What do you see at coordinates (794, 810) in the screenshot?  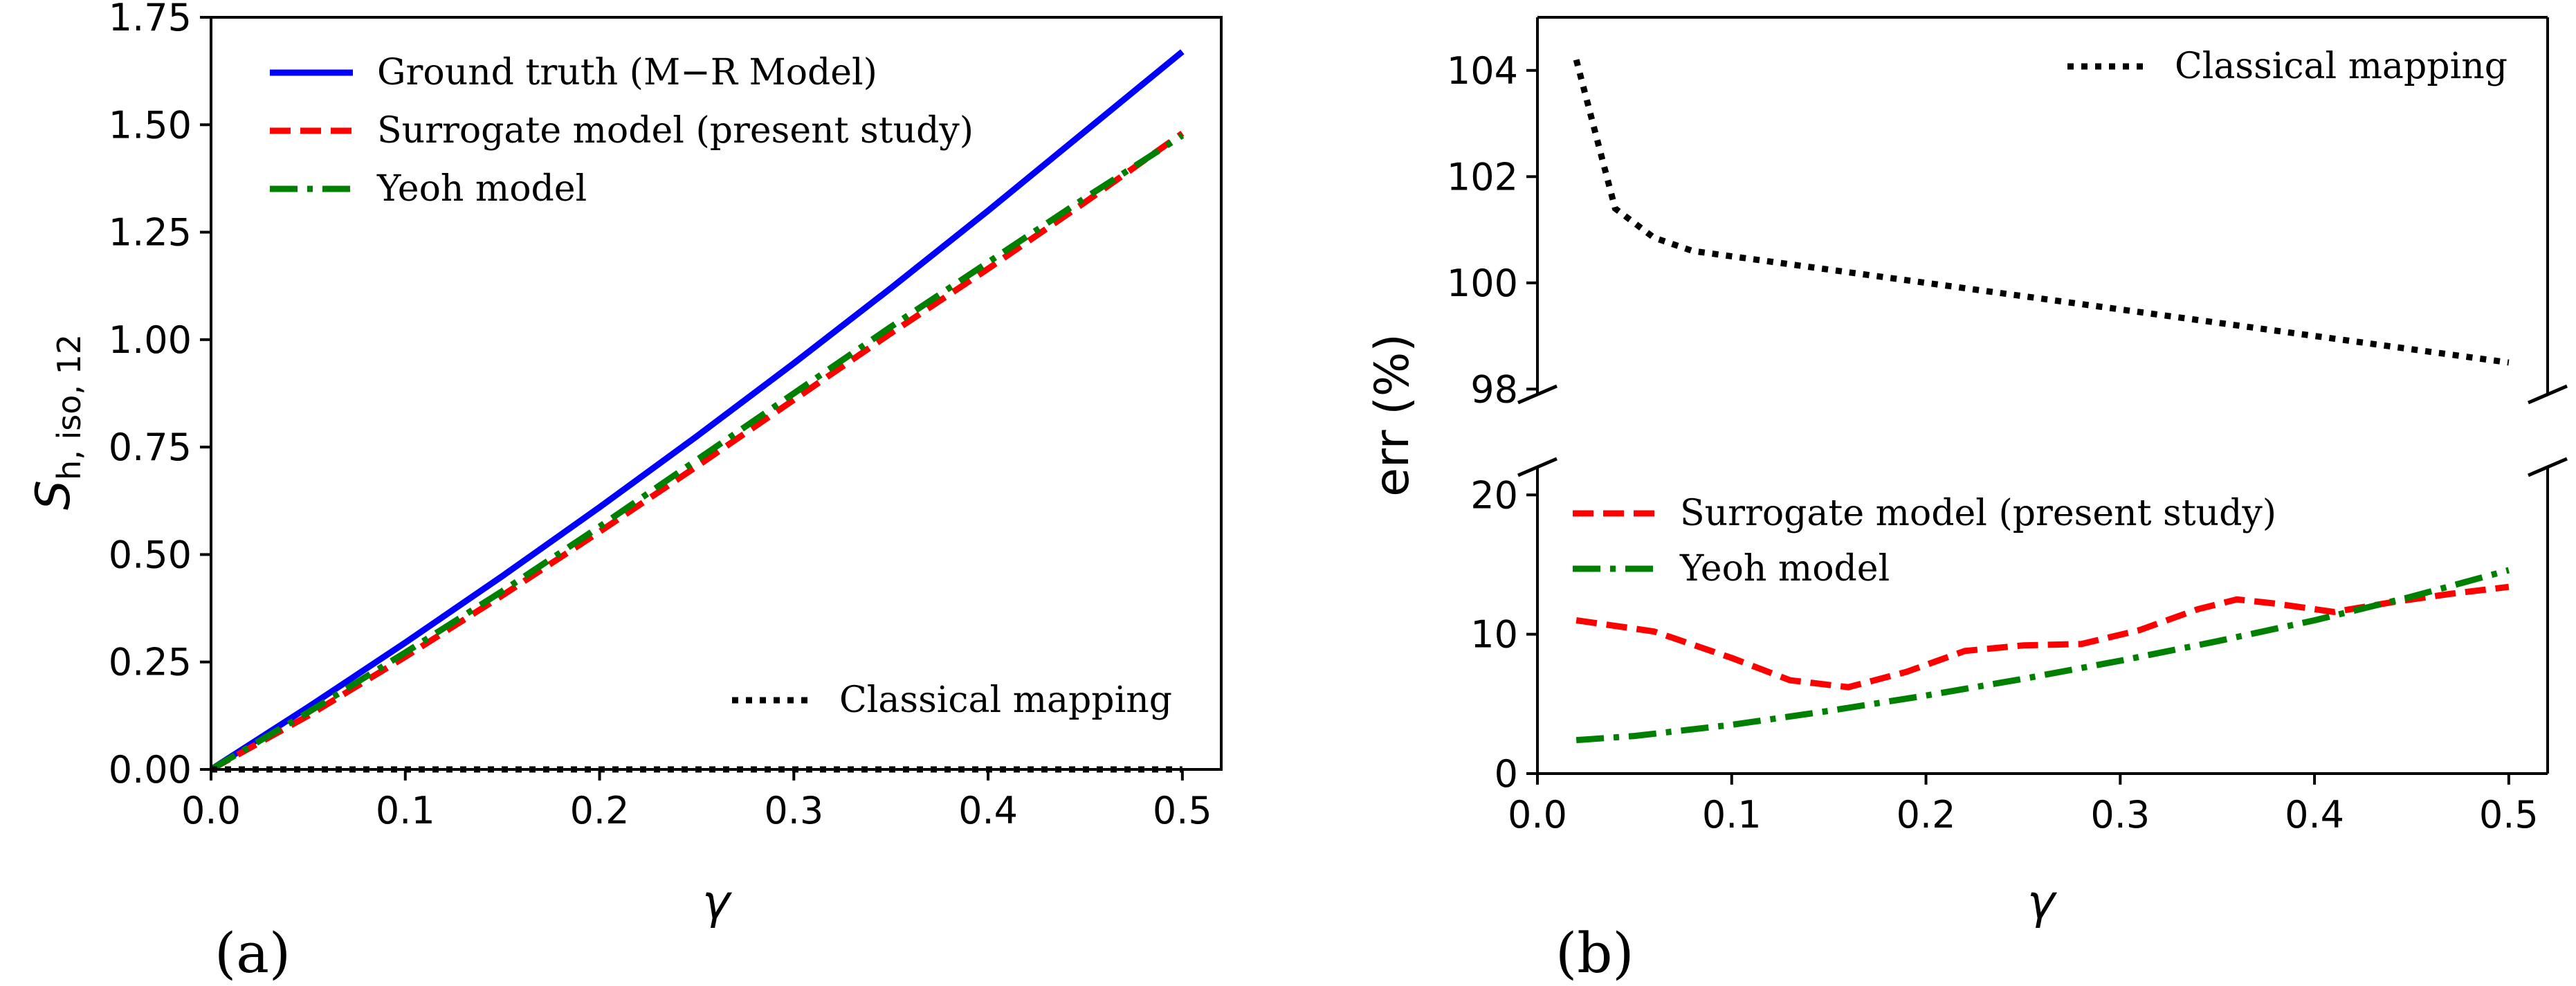 I see `panel-a-x-tick-label: 0.3` at bounding box center [794, 810].